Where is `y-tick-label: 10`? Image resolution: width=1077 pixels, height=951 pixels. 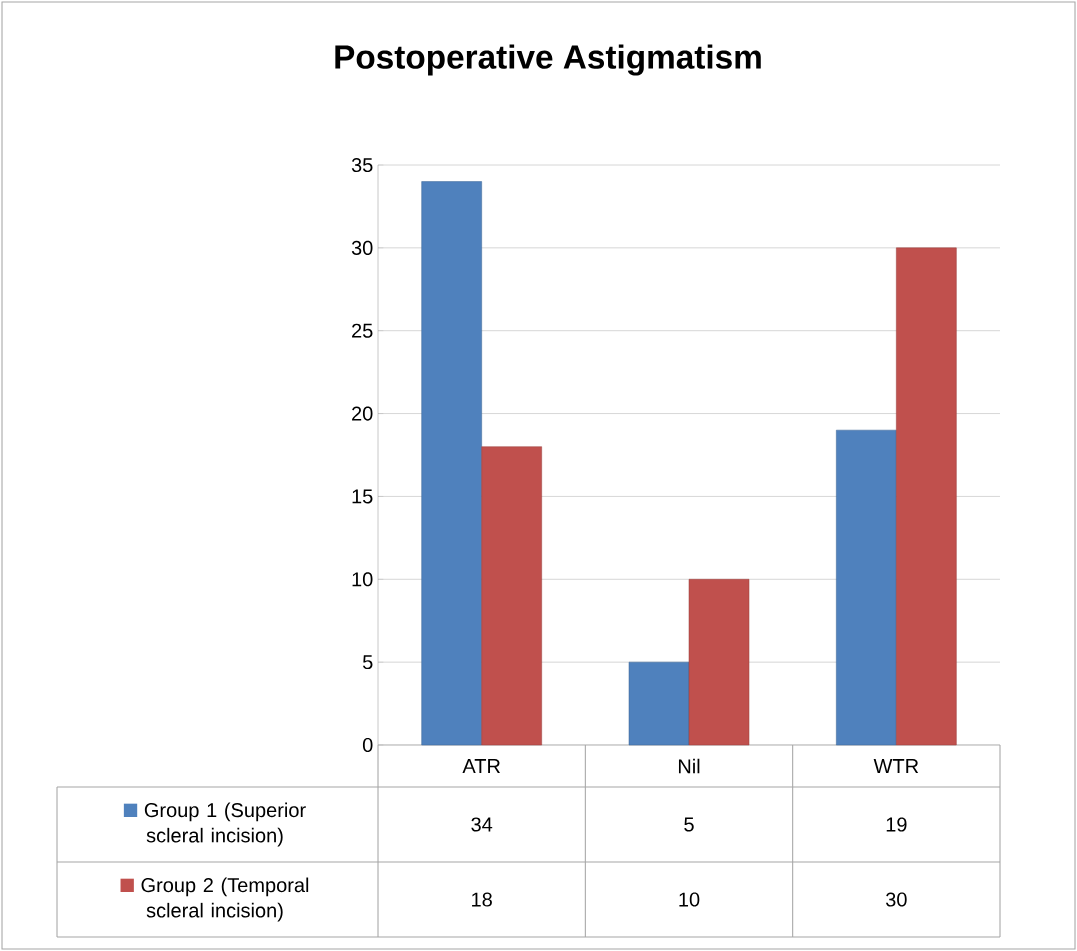
y-tick-label: 10 is located at coordinates (362, 579).